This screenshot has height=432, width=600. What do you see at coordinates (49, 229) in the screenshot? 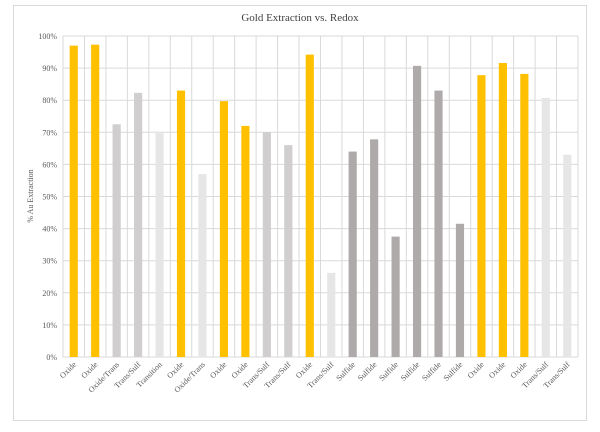
I see `y-tick-label: 40%` at bounding box center [49, 229].